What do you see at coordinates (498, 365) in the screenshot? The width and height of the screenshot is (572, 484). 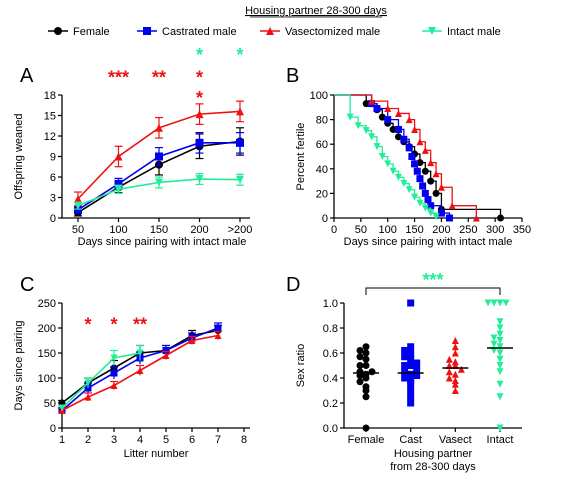 I see `group-intact` at bounding box center [498, 365].